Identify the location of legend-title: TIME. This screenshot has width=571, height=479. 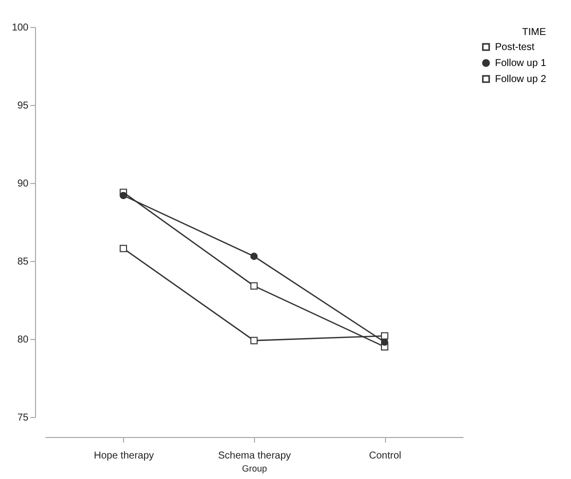
(534, 32).